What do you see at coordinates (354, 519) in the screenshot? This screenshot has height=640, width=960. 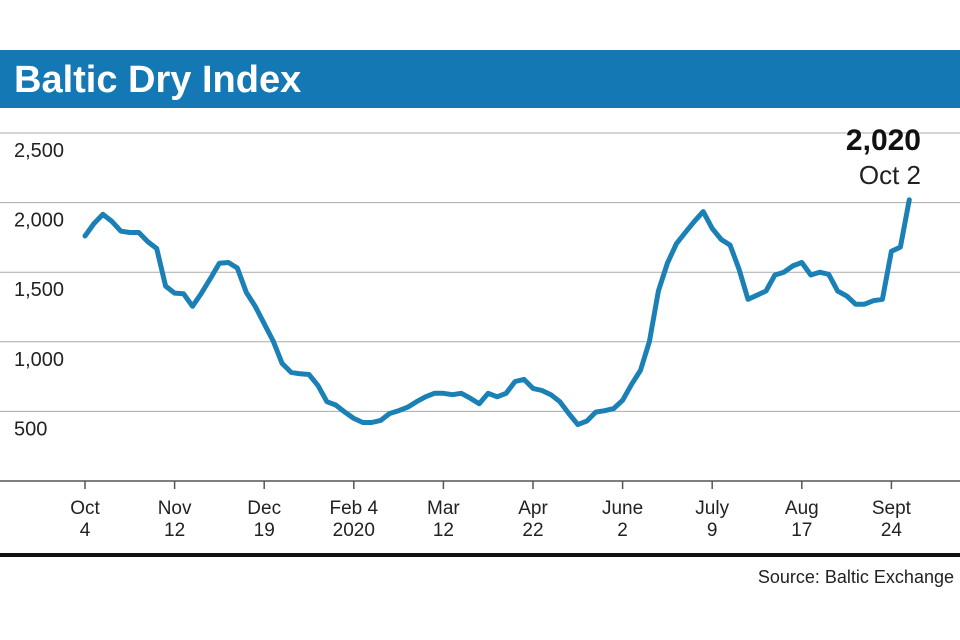 I see `x-tick-label: Feb 4 2020` at bounding box center [354, 519].